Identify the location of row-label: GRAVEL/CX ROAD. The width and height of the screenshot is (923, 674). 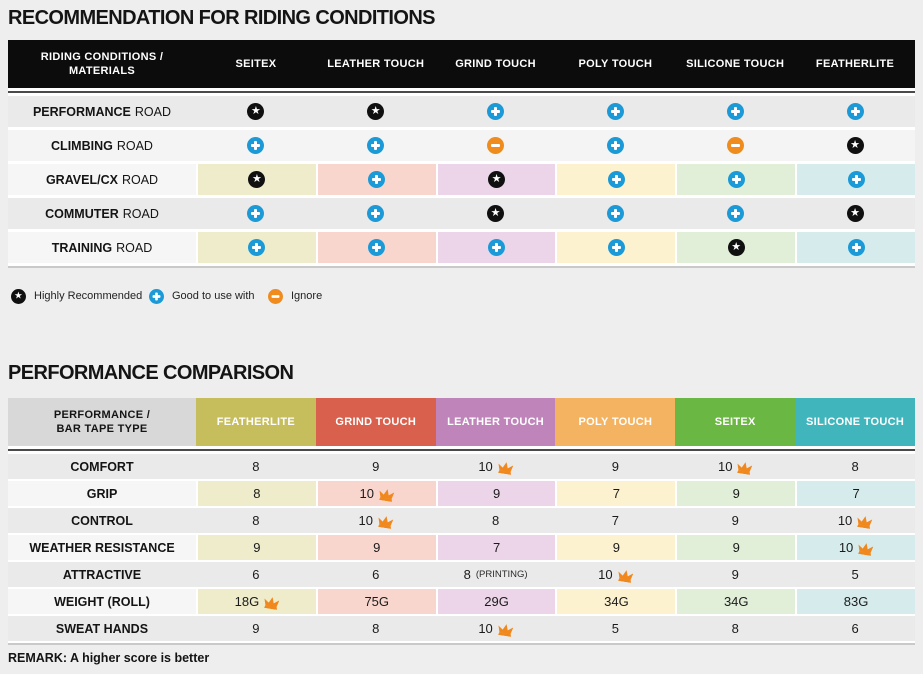
(102, 179).